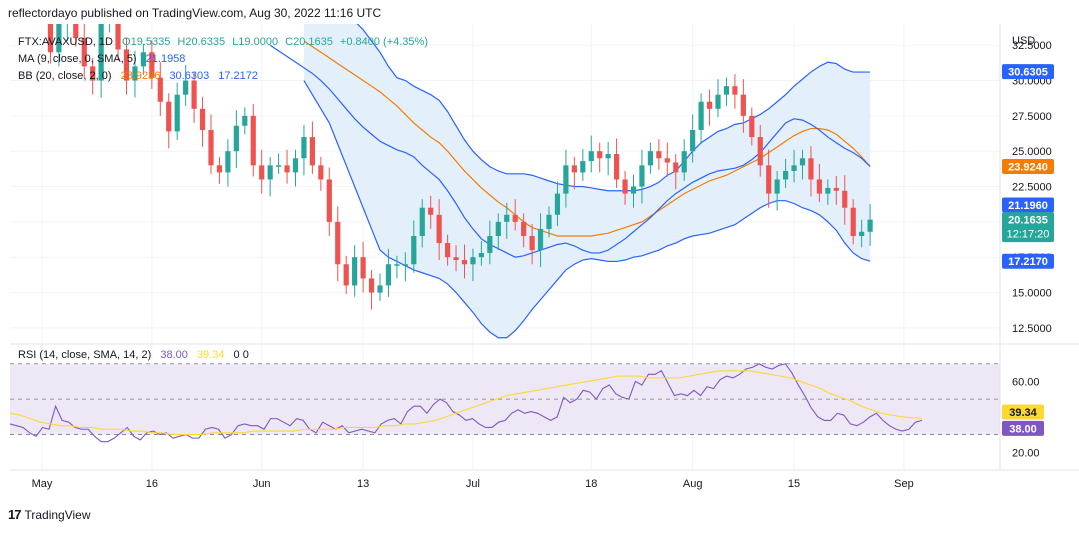 This screenshot has height=533, width=1079. Describe the element at coordinates (1032, 152) in the screenshot. I see `y-tick-label: 25.0000` at that location.